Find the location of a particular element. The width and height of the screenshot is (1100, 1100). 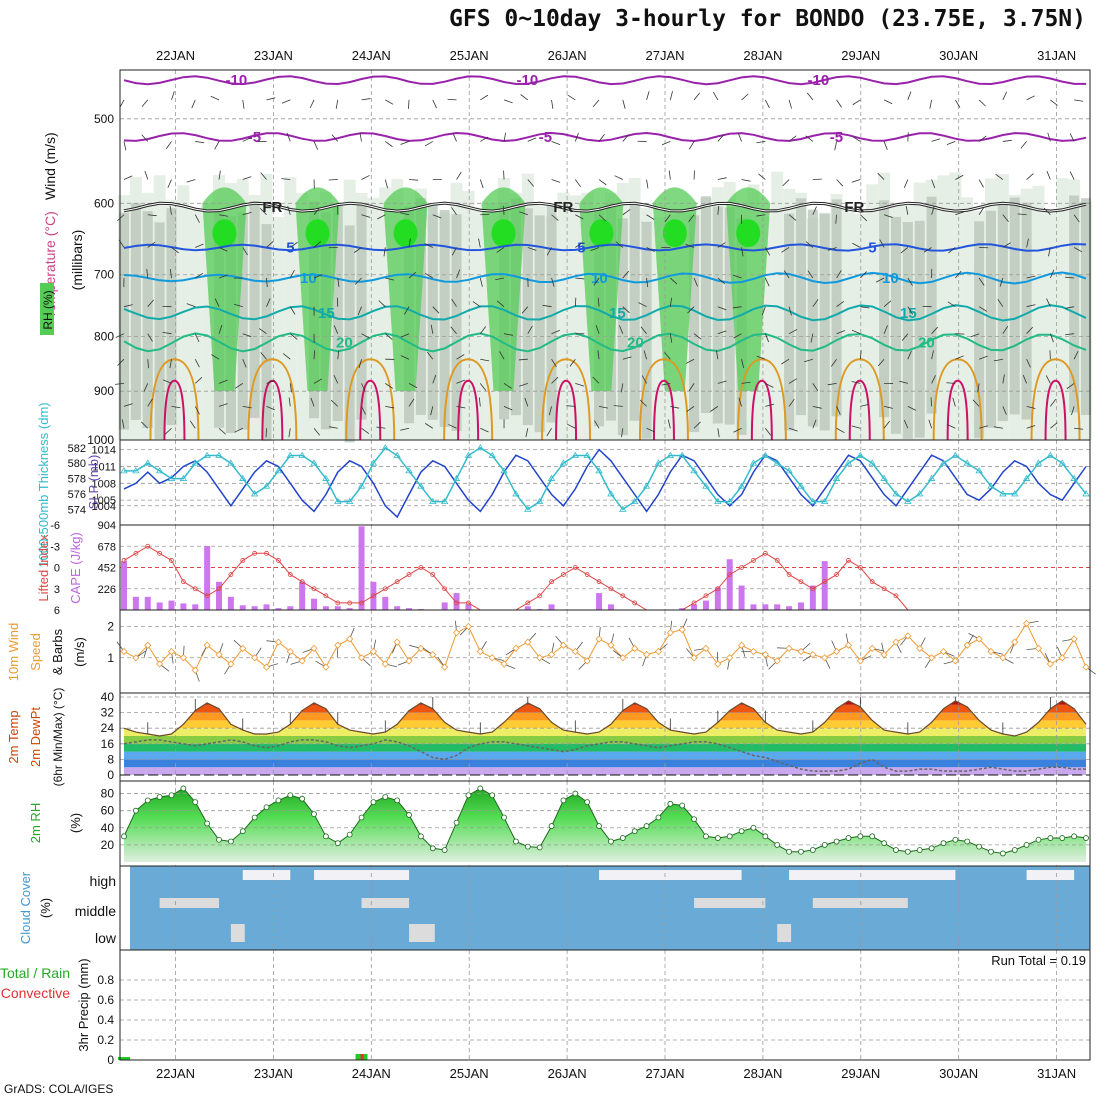

rh-label-a: 2m RH is located at coordinates (35, 823).